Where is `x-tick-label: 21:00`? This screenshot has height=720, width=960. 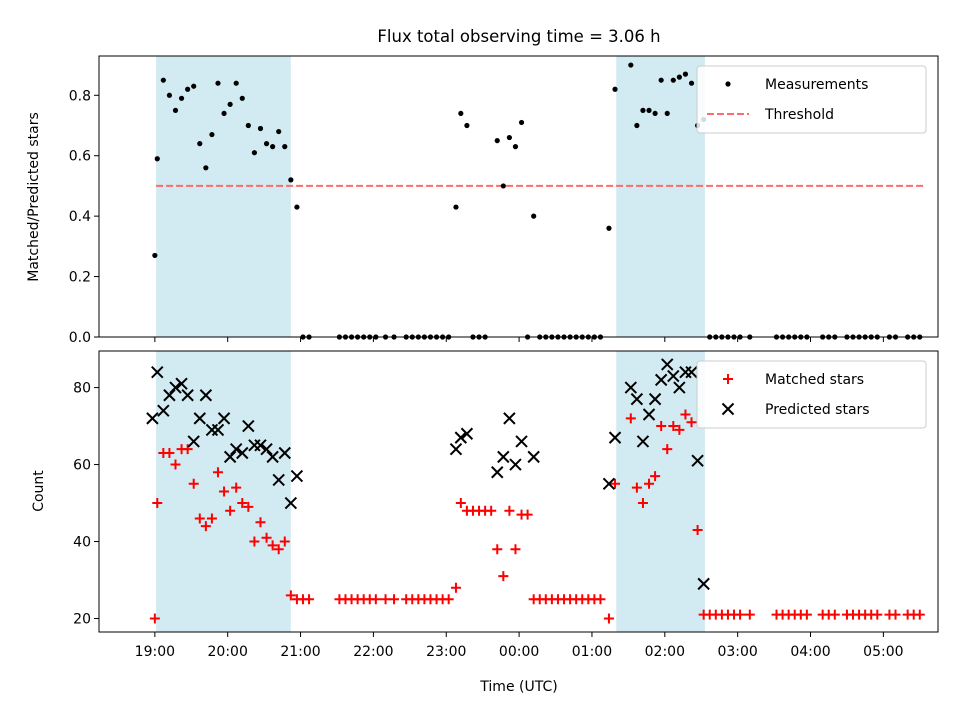
x-tick-label: 21:00 is located at coordinates (300, 652).